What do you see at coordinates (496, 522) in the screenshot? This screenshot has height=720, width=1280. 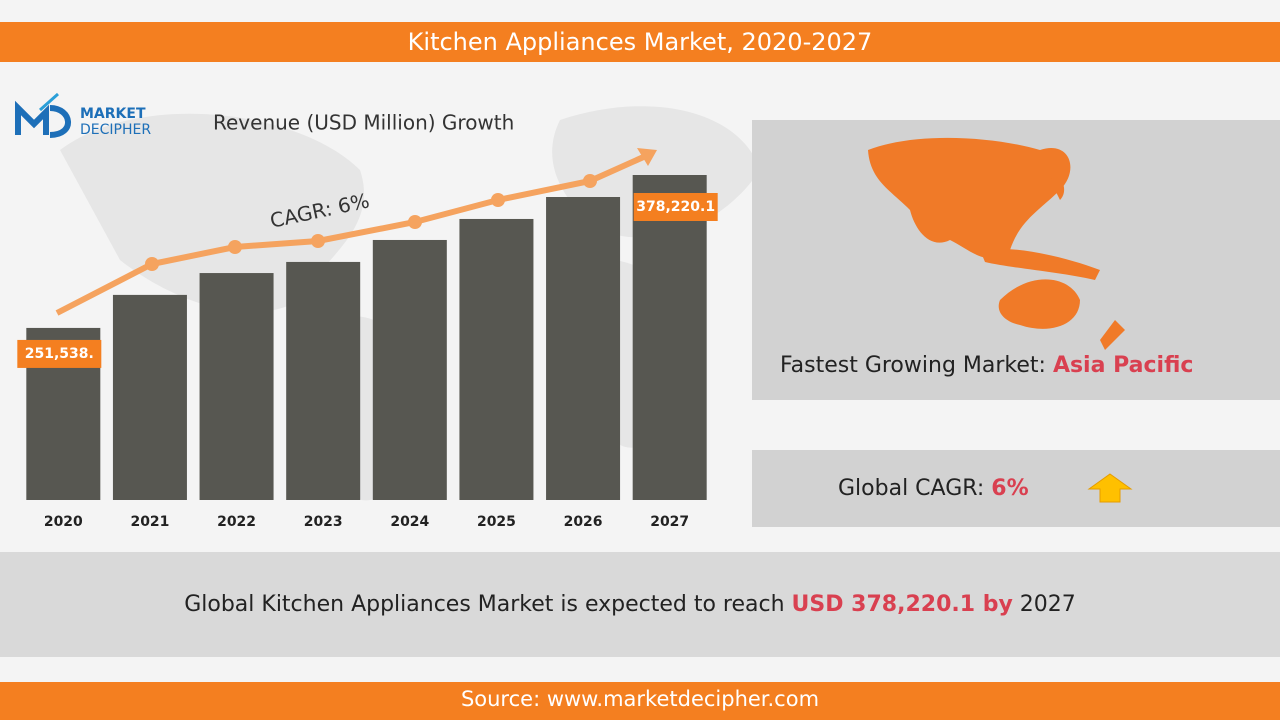 I see `x-tick-label: 2025` at bounding box center [496, 522].